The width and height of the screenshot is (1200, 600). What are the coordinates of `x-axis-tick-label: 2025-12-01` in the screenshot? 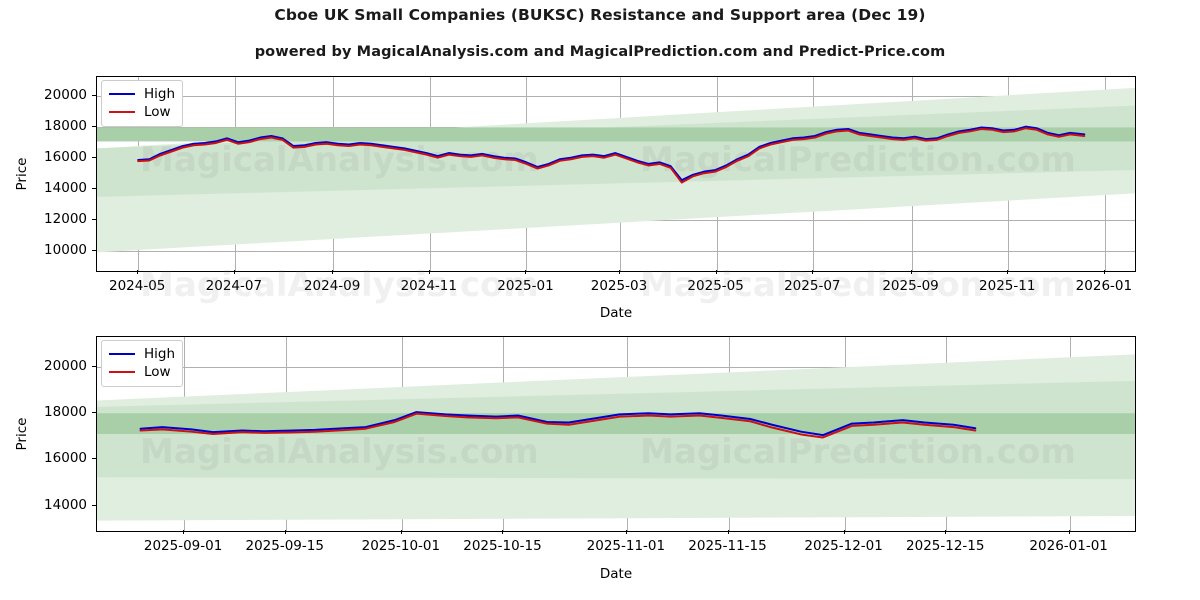 It's located at (843, 546).